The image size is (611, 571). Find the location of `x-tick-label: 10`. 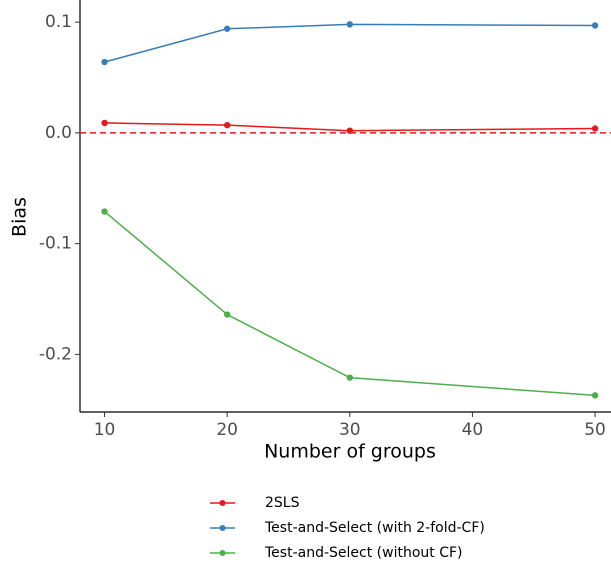

x-tick-label: 10 is located at coordinates (105, 430).